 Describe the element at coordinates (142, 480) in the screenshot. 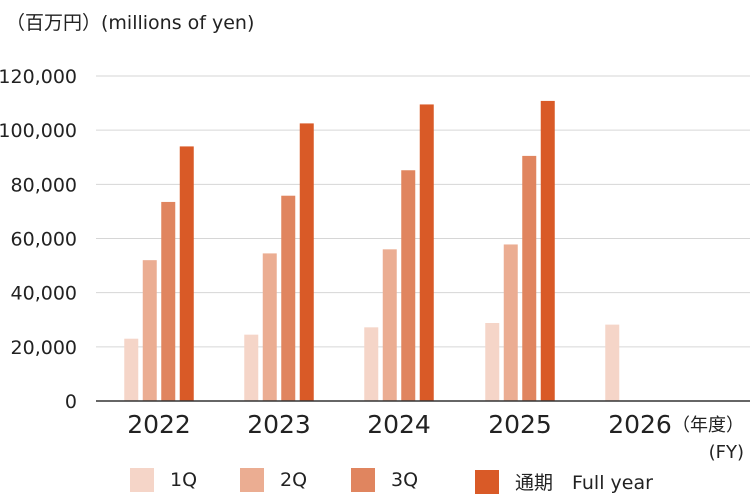

I see `legend-swatch-1q` at that location.